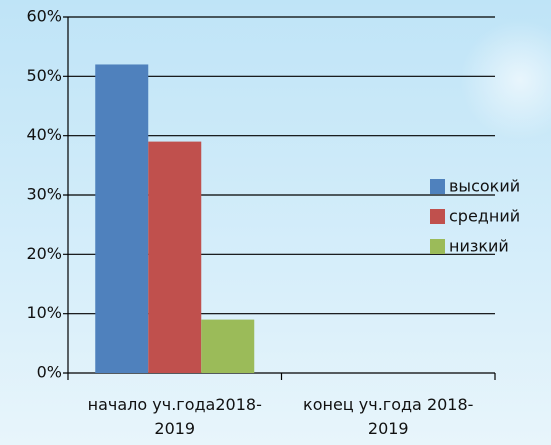 This screenshot has width=551, height=445. Describe the element at coordinates (44, 134) in the screenshot. I see `y-tick-label: 40%` at that location.